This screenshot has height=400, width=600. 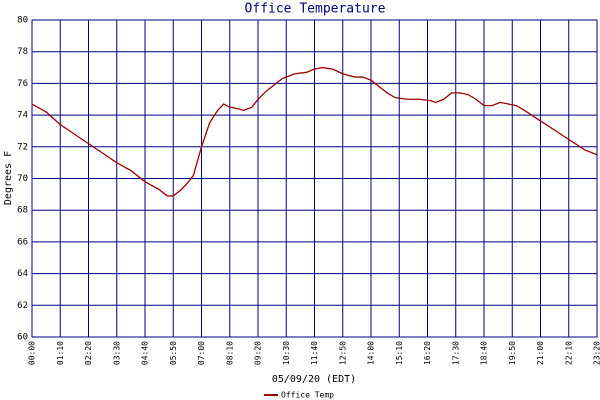 I want to click on y-tick-label: 70, so click(x=22, y=179).